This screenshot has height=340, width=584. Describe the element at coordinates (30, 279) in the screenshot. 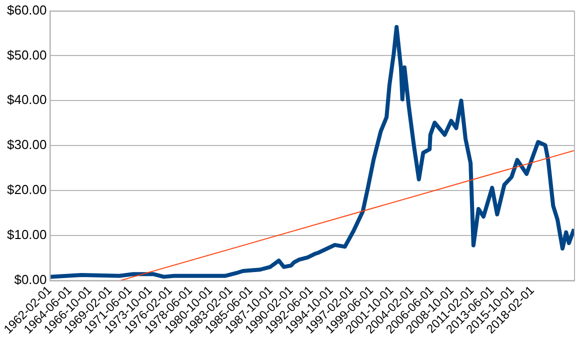

I see `y-tick-label: $0.00` at that location.